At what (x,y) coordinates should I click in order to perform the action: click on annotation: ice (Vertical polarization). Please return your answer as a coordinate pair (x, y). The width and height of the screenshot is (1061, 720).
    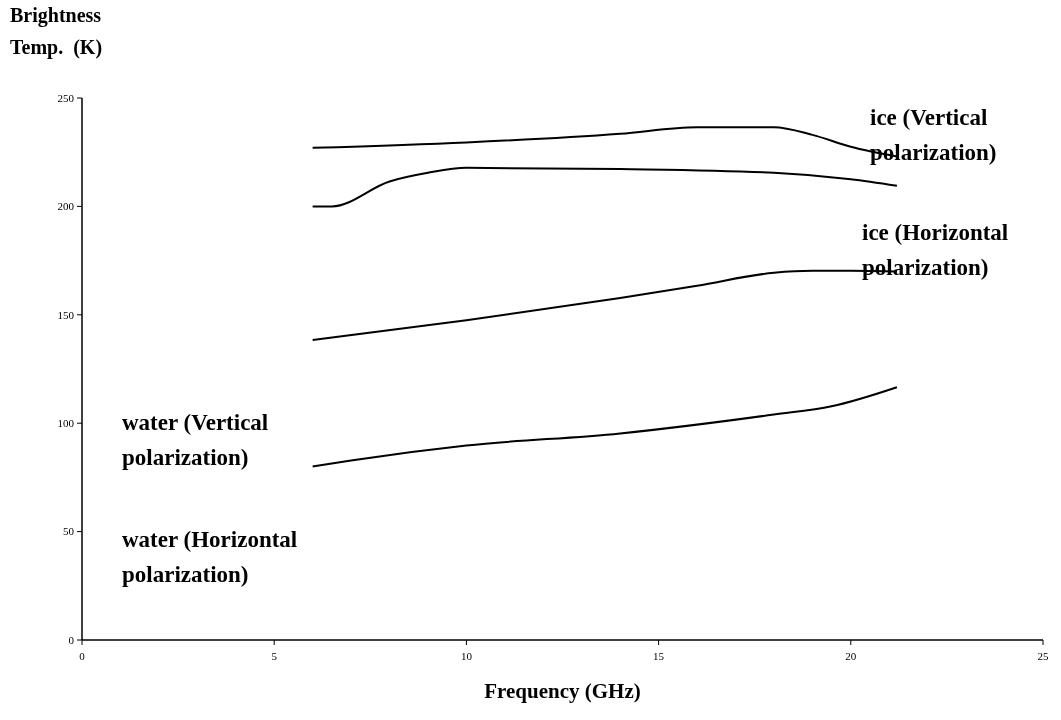
    Looking at the image, I should click on (933, 135).